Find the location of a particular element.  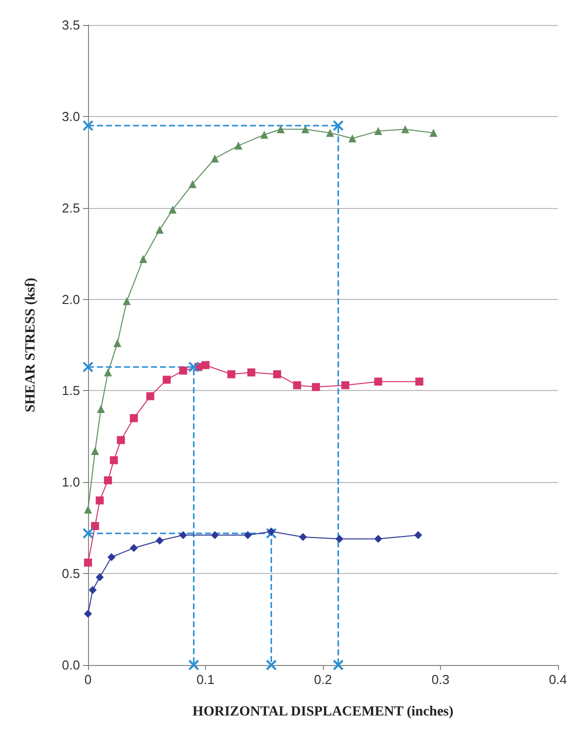

x-tick-label: 0 is located at coordinates (88, 679).